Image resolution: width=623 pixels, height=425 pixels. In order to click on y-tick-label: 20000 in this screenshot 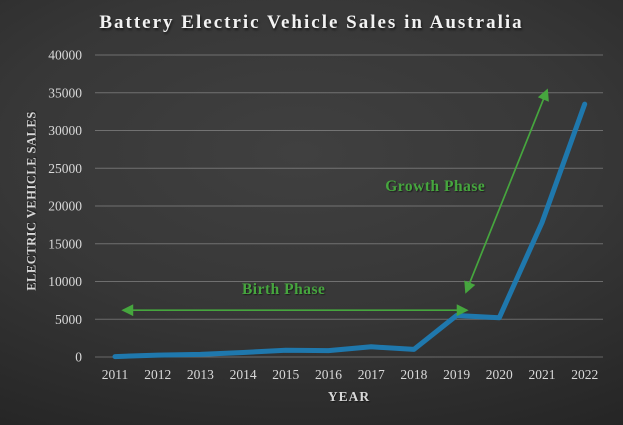, I will do `click(65, 206)`.